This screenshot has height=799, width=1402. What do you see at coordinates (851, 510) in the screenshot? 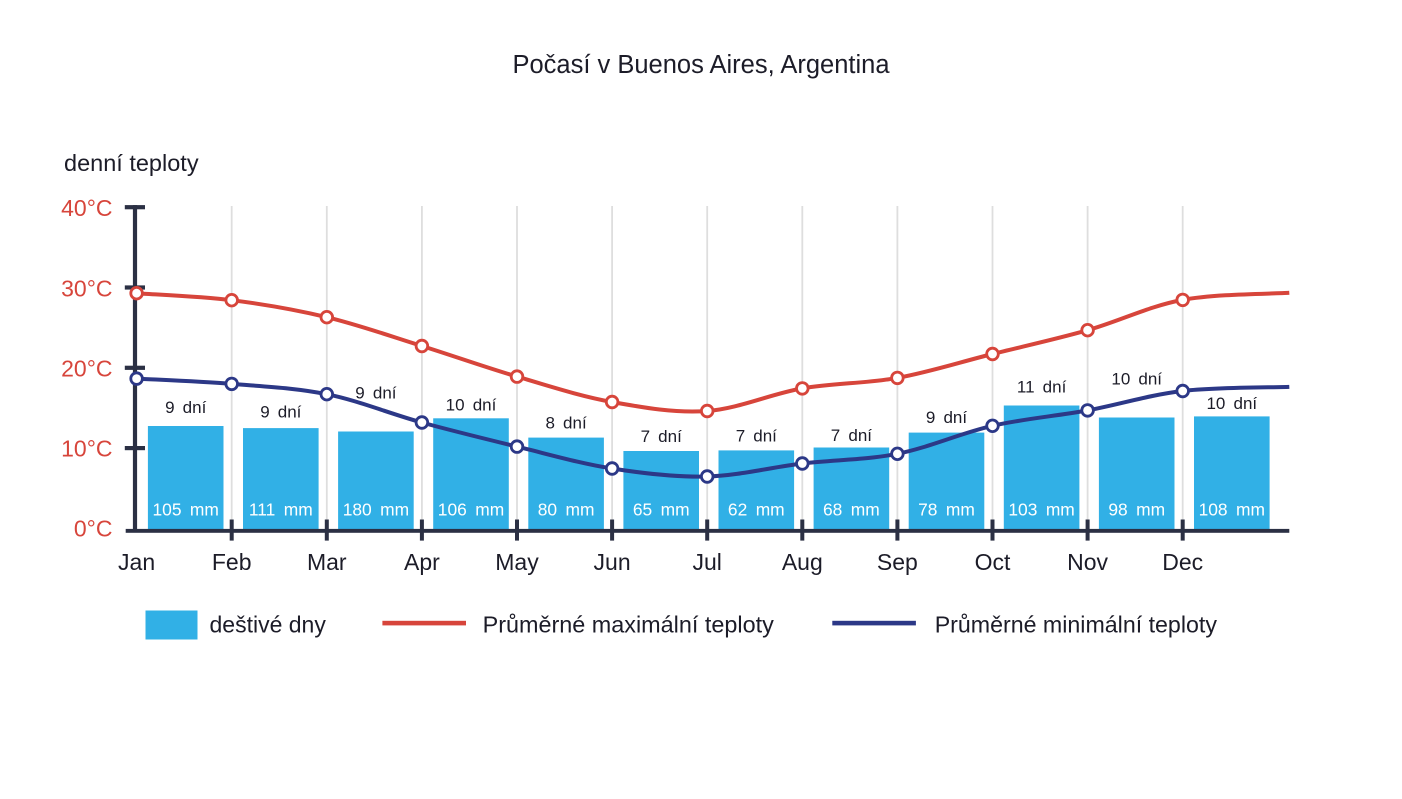
I see `svg-text: 68 mm` at bounding box center [851, 510].